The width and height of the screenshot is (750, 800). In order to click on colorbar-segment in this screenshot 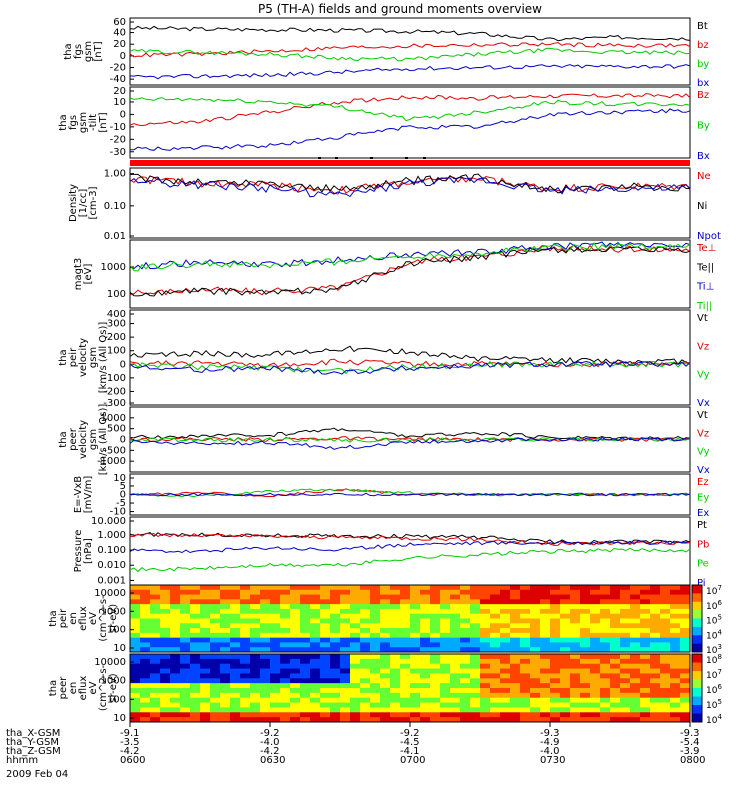, I will do `click(697, 675)`.